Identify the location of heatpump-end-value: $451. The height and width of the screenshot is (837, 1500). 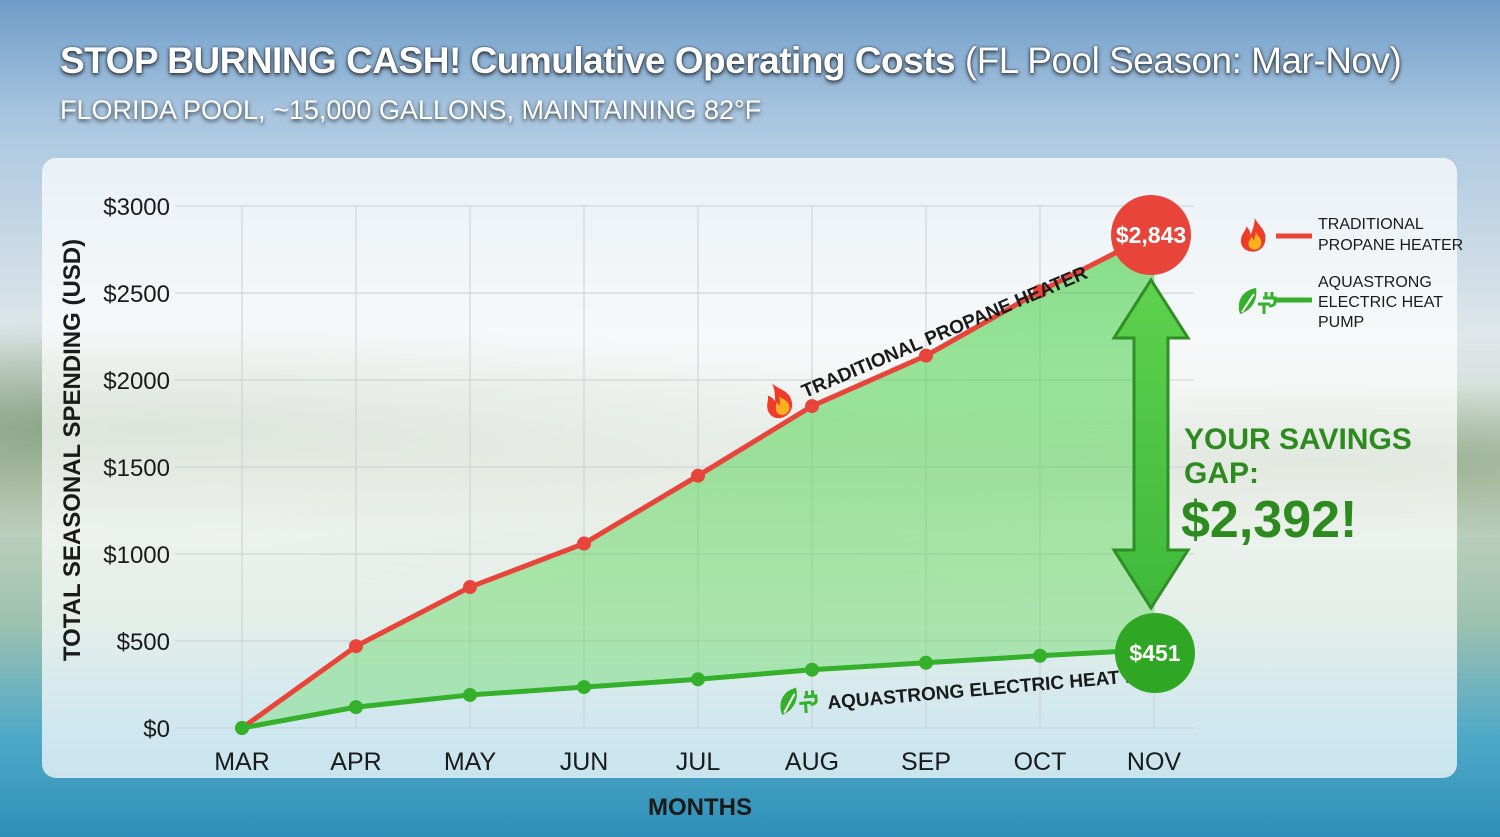
(1154, 653).